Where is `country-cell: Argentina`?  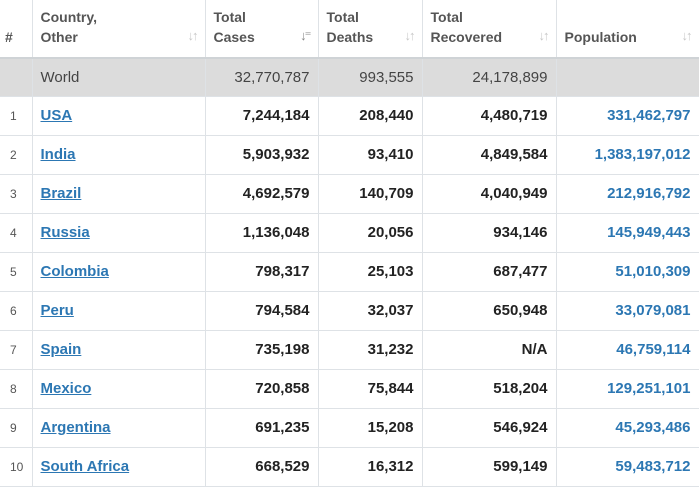 country-cell: Argentina is located at coordinates (119, 428).